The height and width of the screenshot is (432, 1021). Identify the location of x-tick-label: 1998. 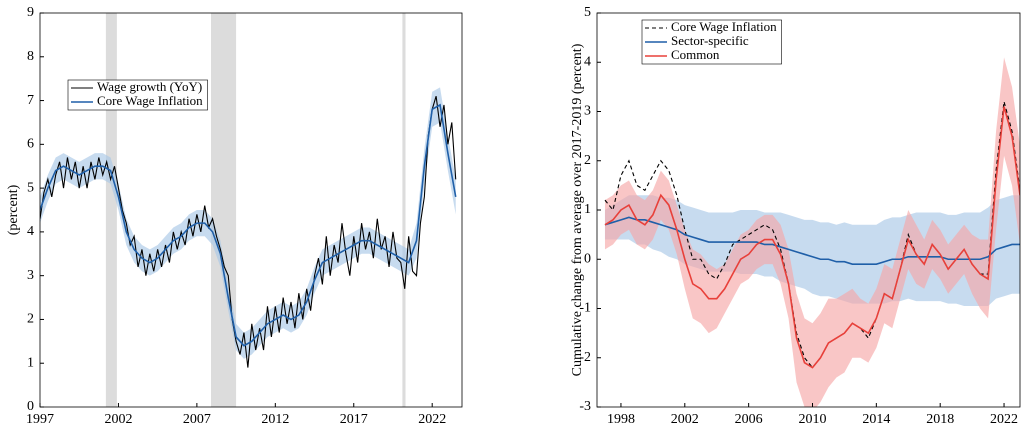
(621, 419).